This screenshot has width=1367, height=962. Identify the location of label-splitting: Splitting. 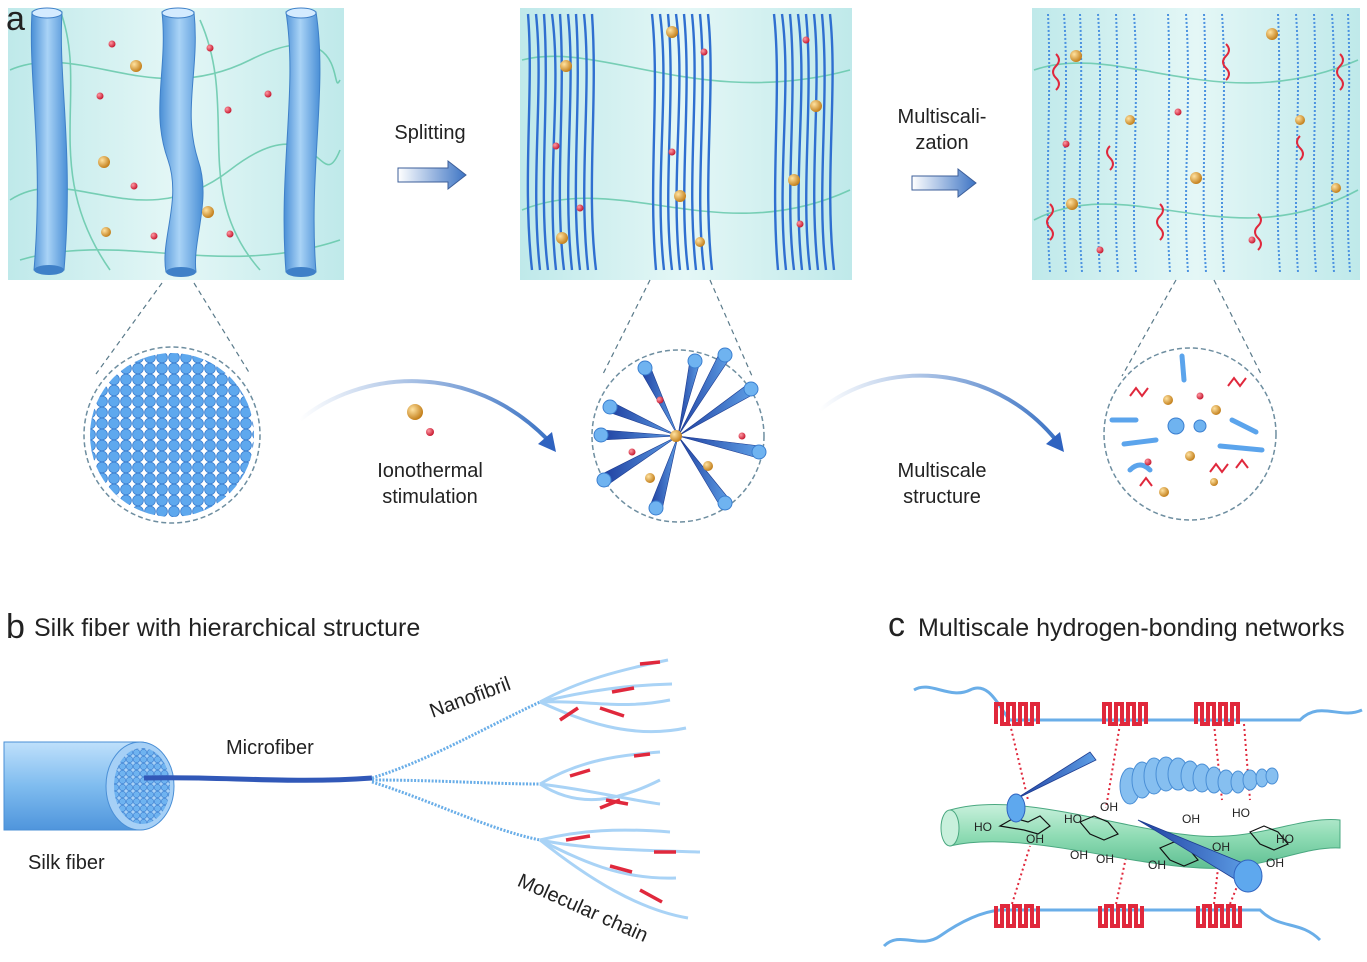
(430, 133).